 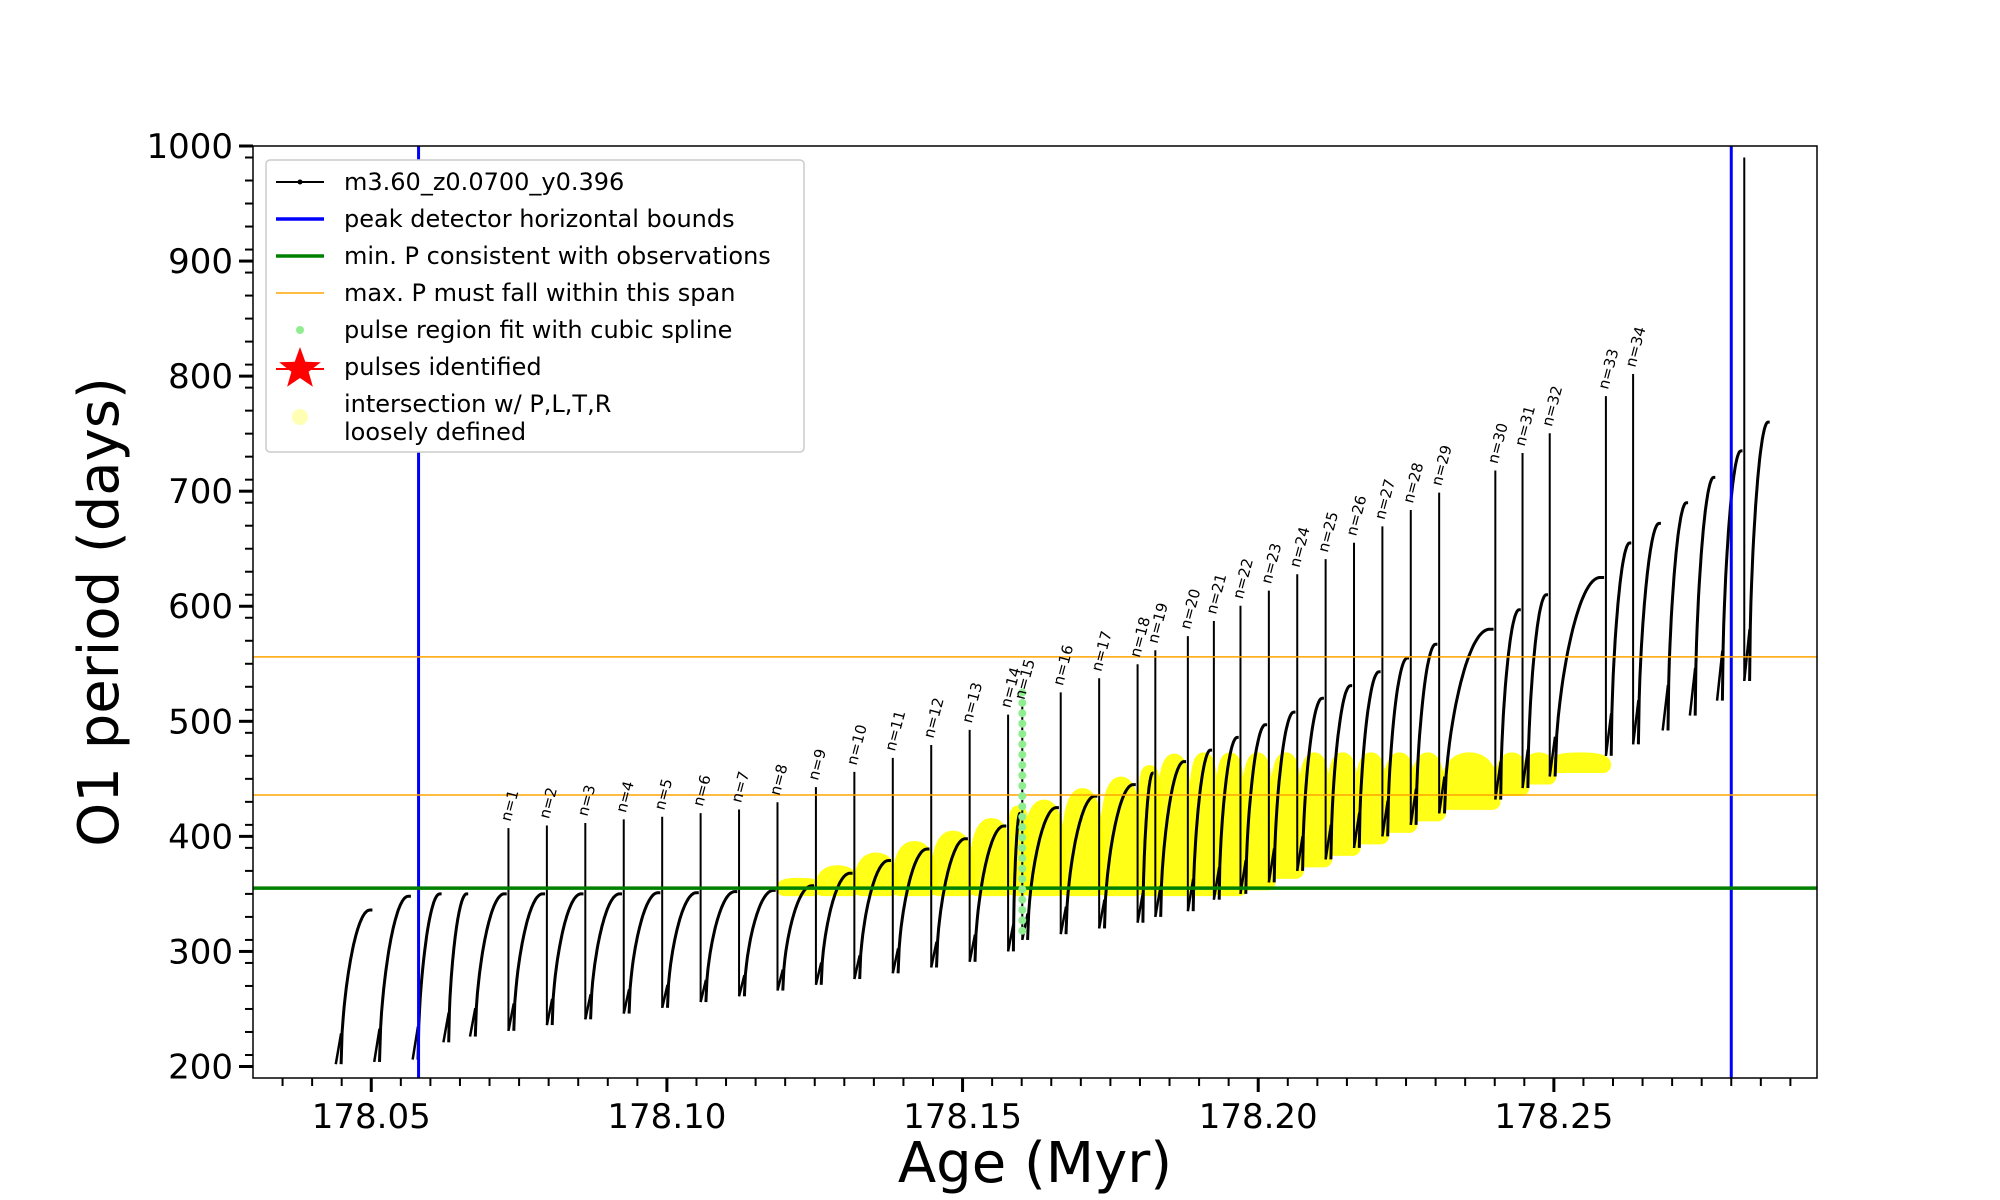 What do you see at coordinates (557, 256) in the screenshot?
I see `legend-label: min. P consistent with observations` at bounding box center [557, 256].